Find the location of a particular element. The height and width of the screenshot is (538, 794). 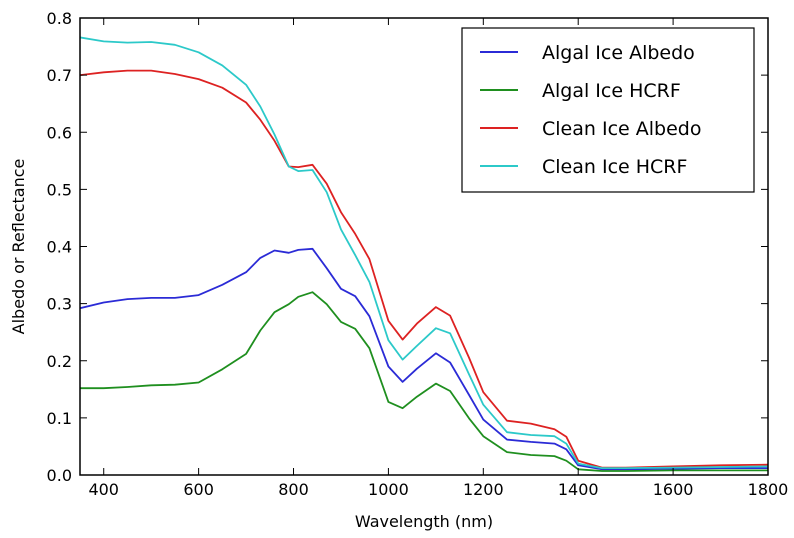

y-tick-label: 0.3 is located at coordinates (59, 304).